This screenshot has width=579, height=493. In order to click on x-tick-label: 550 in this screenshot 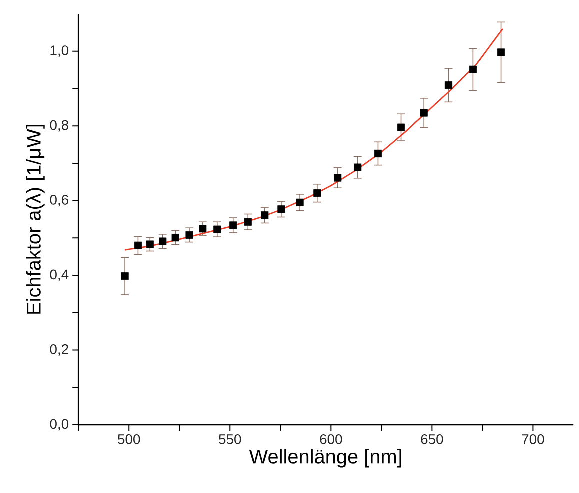, I will do `click(230, 439)`.